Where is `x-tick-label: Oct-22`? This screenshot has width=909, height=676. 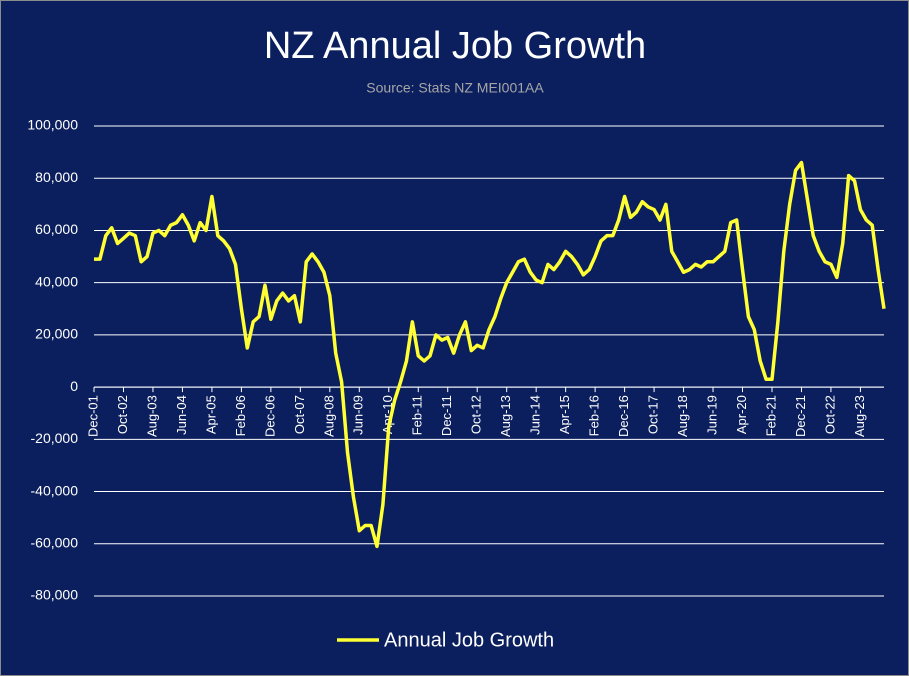
x-tick-label: Oct-22 is located at coordinates (829, 414).